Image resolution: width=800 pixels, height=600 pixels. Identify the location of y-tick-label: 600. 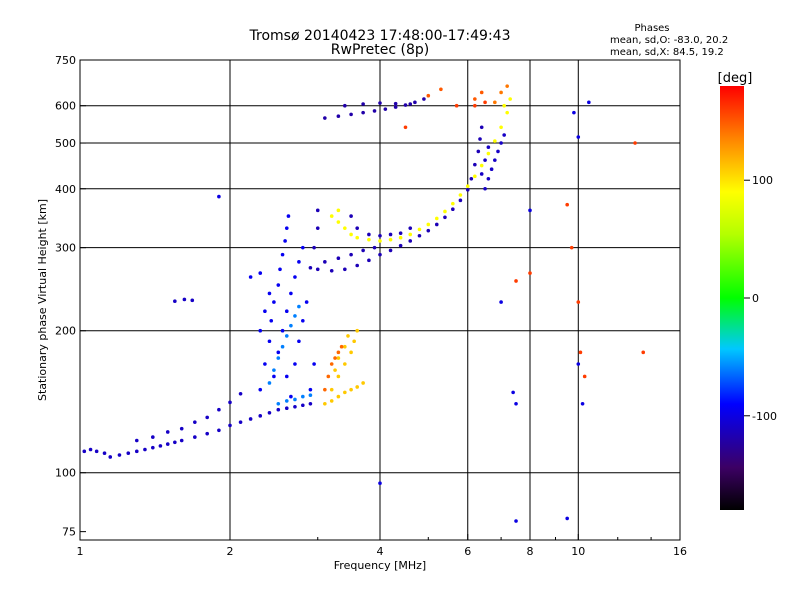
(65, 106).